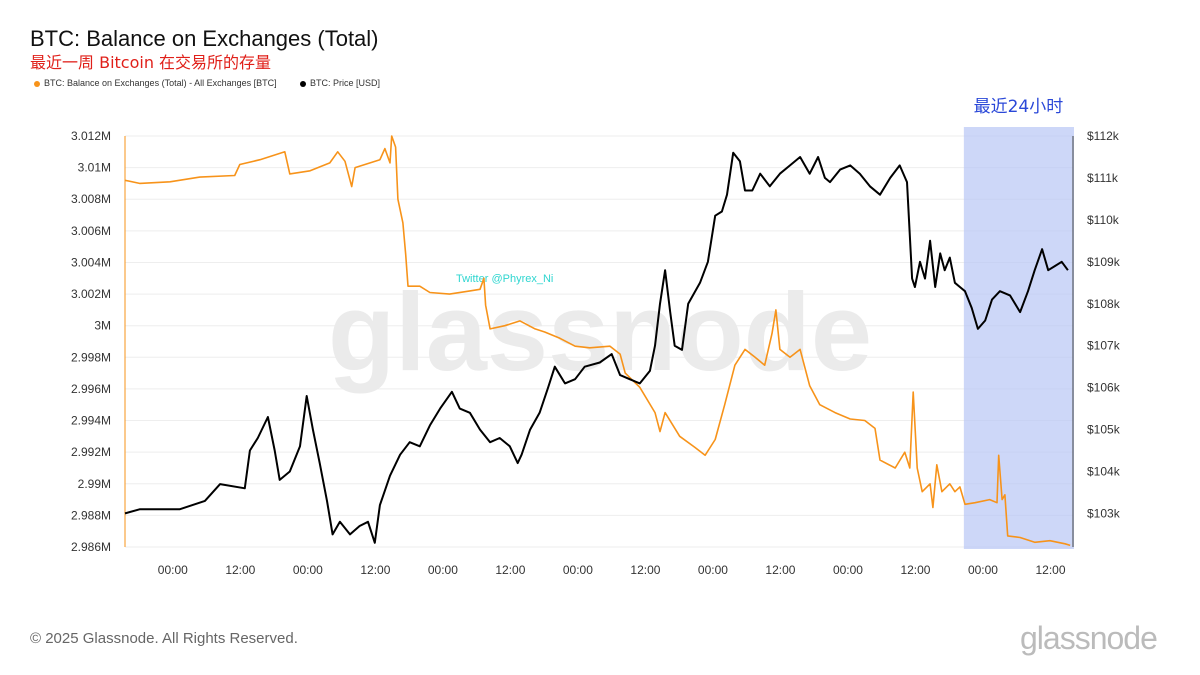  Describe the element at coordinates (504, 279) in the screenshot. I see `twitter-watermark: Twitter @Phyrex_Ni` at that location.